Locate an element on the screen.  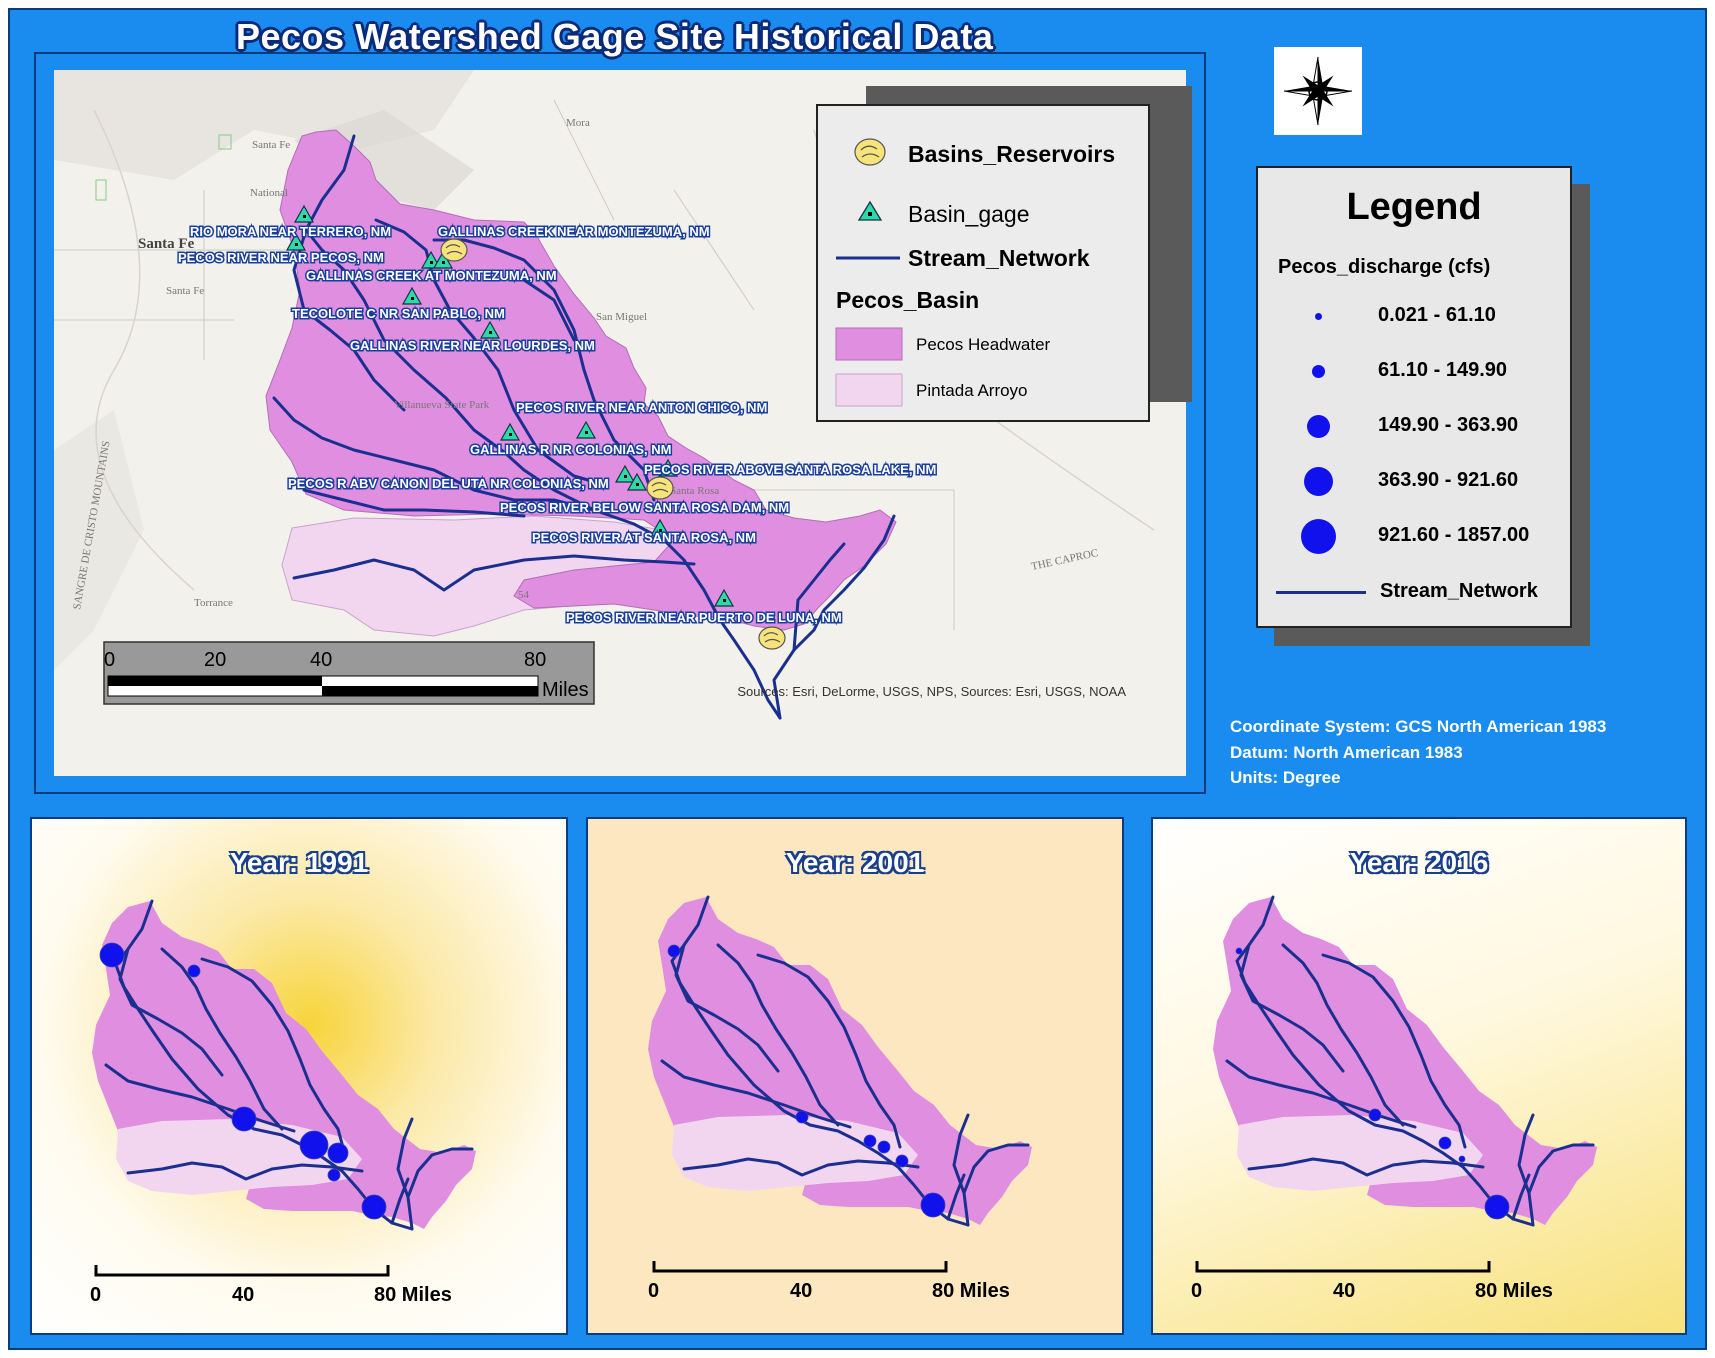
year-panel-1991: Year: 1991 0 40 80 Miles is located at coordinates (299, 1076).